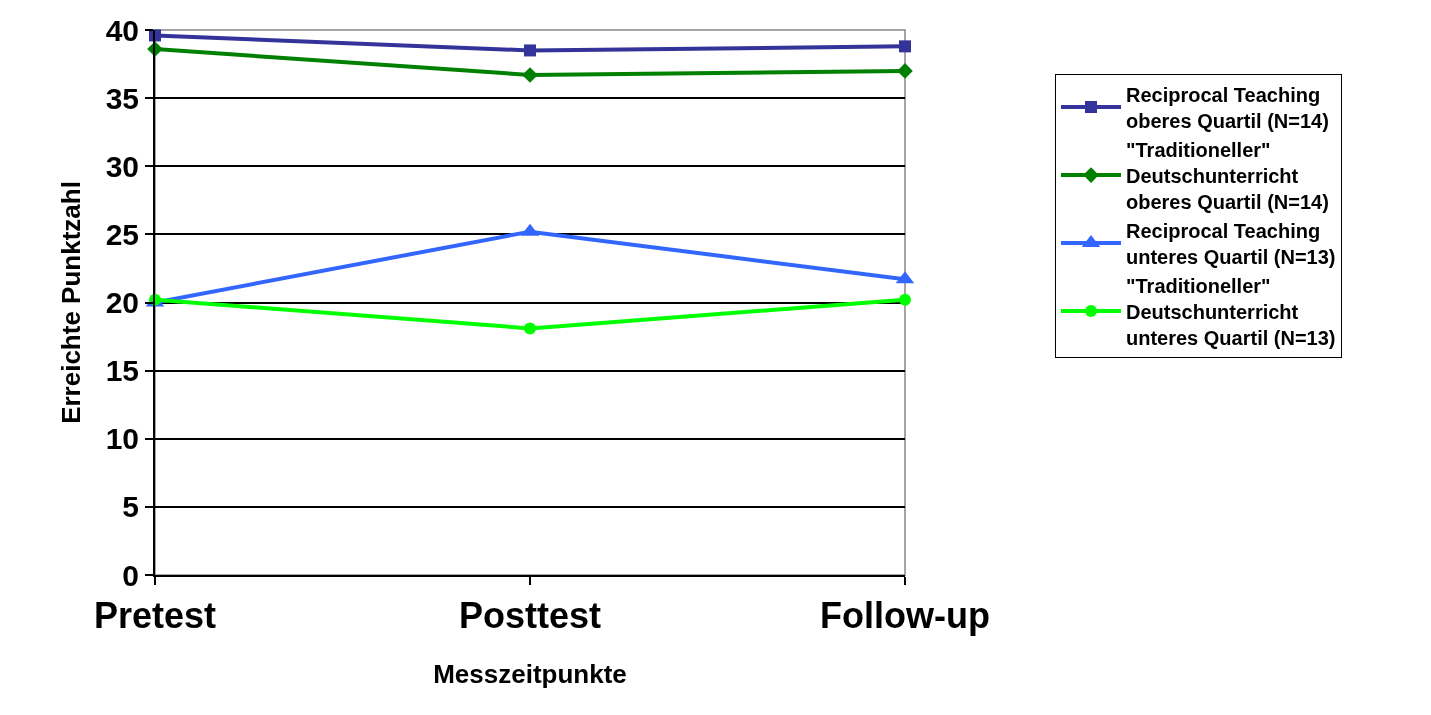 This screenshot has width=1431, height=715. What do you see at coordinates (1231, 311) in the screenshot?
I see `legend-label: "Traditioneller" Deutschunterricht unteres Quartil (N=13)` at bounding box center [1231, 311].